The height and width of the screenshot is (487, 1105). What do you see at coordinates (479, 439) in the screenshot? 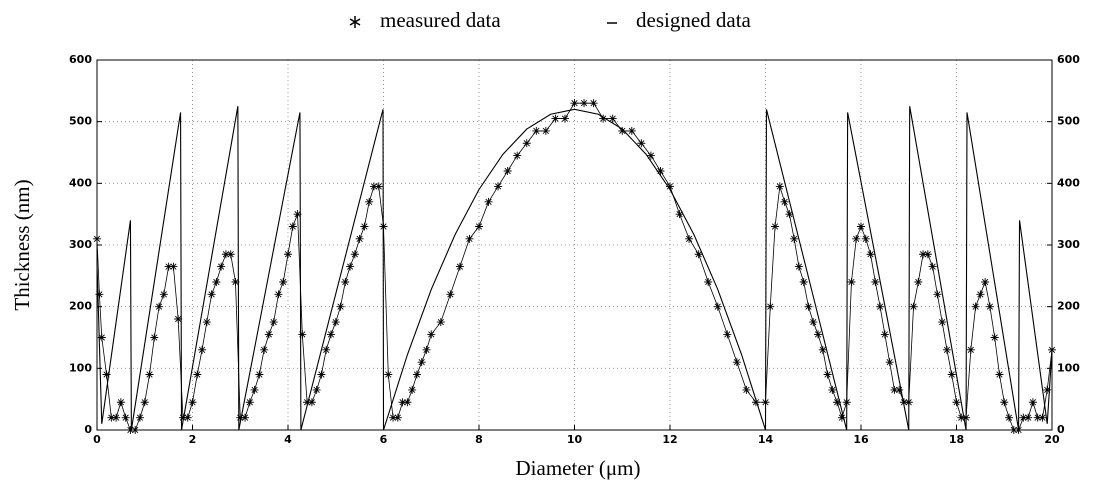
I see `x-tick-label: 8` at bounding box center [479, 439].